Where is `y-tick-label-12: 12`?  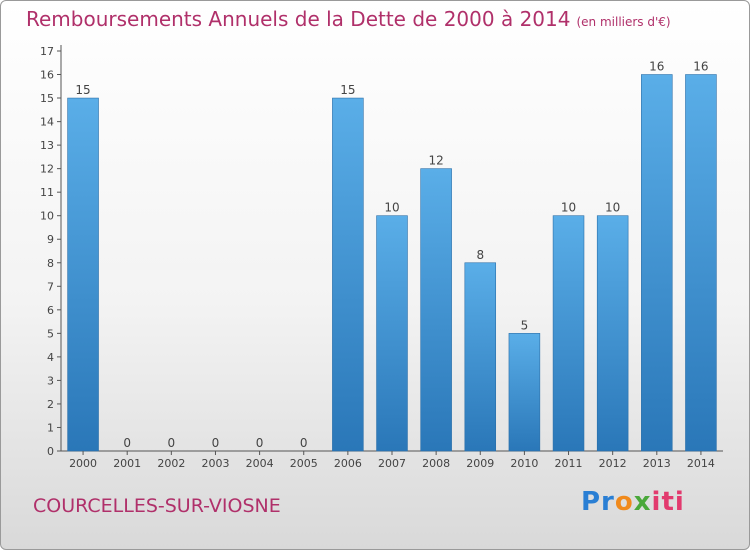
y-tick-label-12: 12 is located at coordinates (47, 169).